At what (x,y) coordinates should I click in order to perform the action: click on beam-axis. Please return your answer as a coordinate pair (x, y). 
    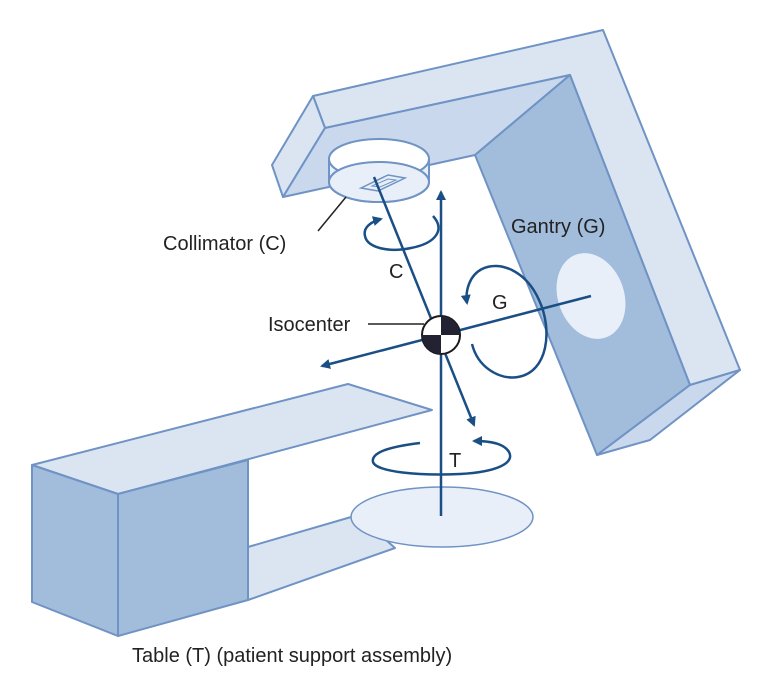
    Looking at the image, I should click on (424, 301).